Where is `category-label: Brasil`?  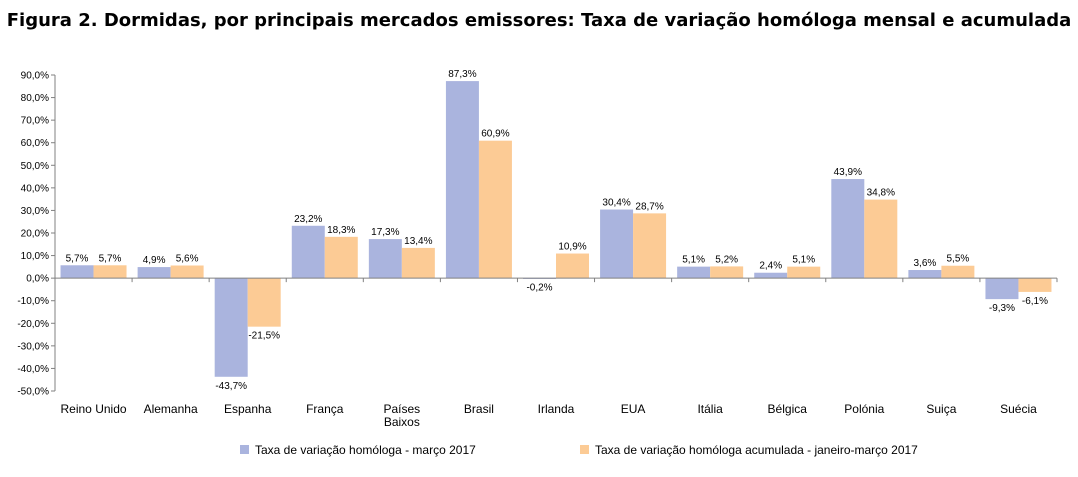 category-label: Brasil is located at coordinates (479, 409).